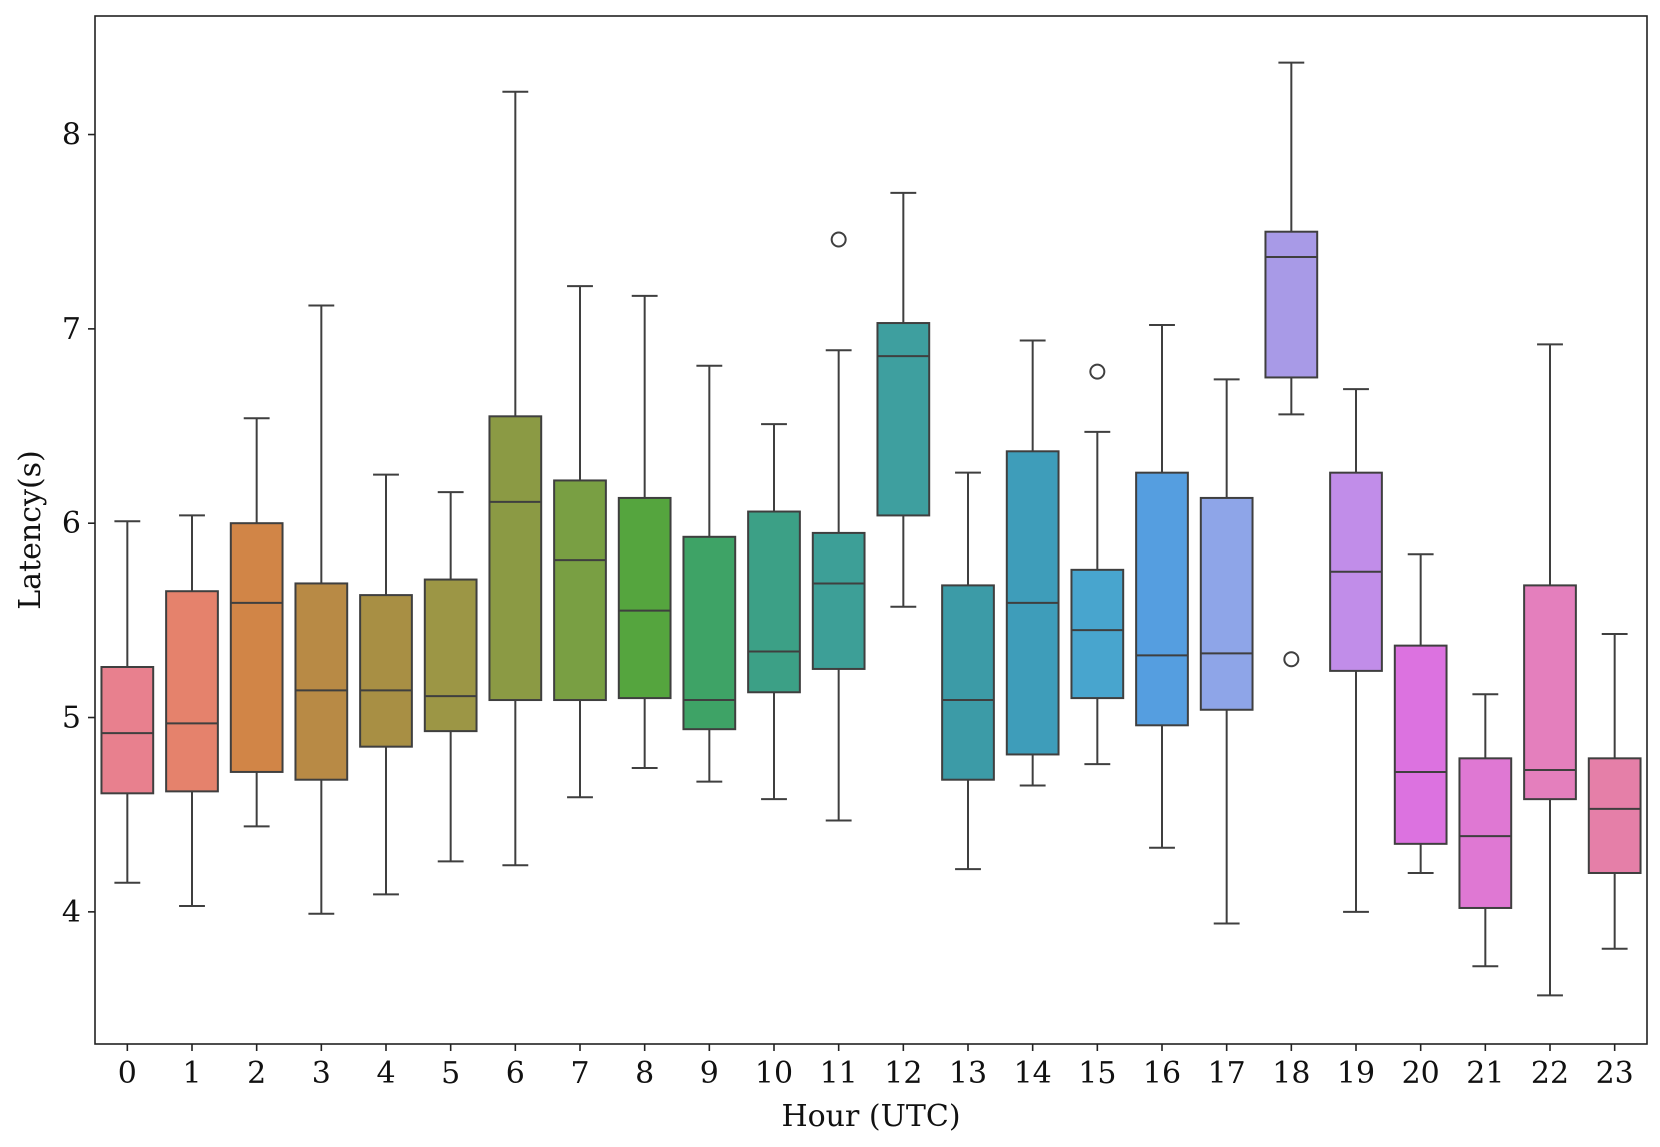 This screenshot has height=1147, width=1660. Describe the element at coordinates (191, 1073) in the screenshot. I see `x-tick-label: 1` at that location.